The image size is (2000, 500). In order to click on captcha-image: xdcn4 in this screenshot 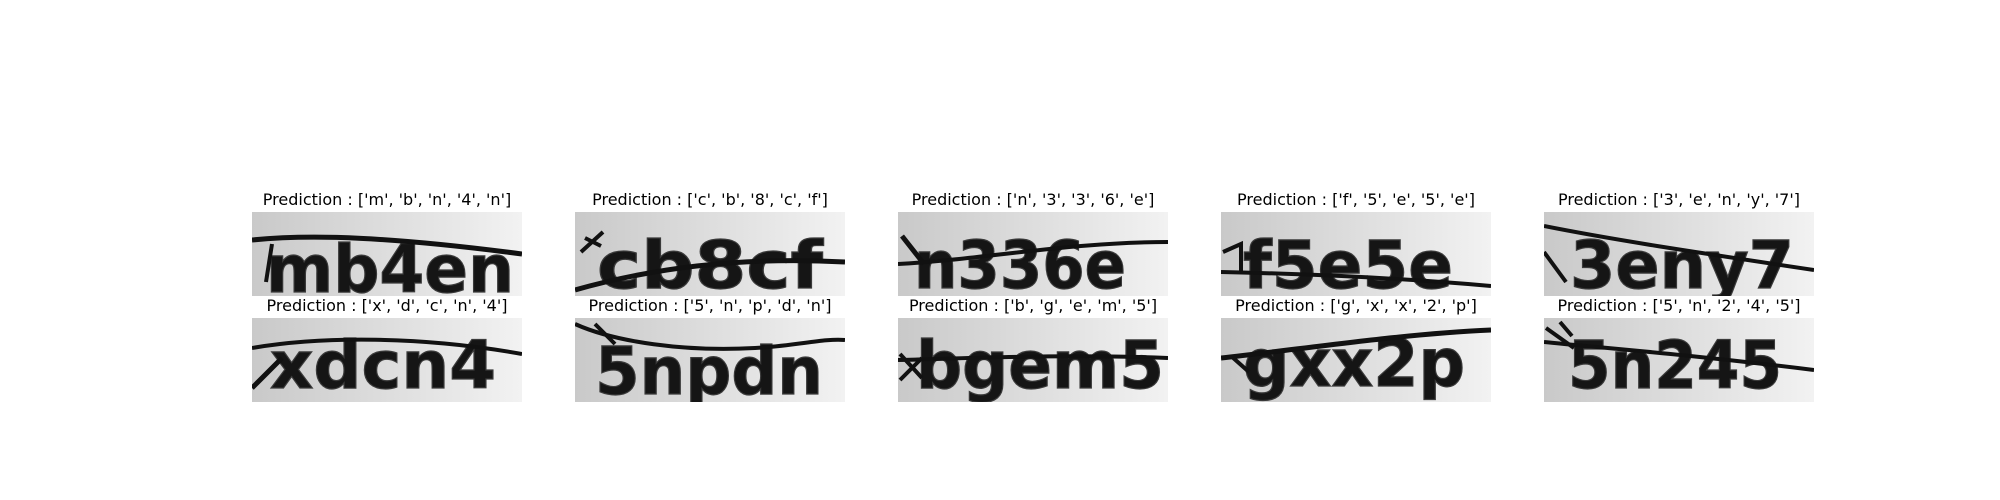, I will do `click(387, 360)`.